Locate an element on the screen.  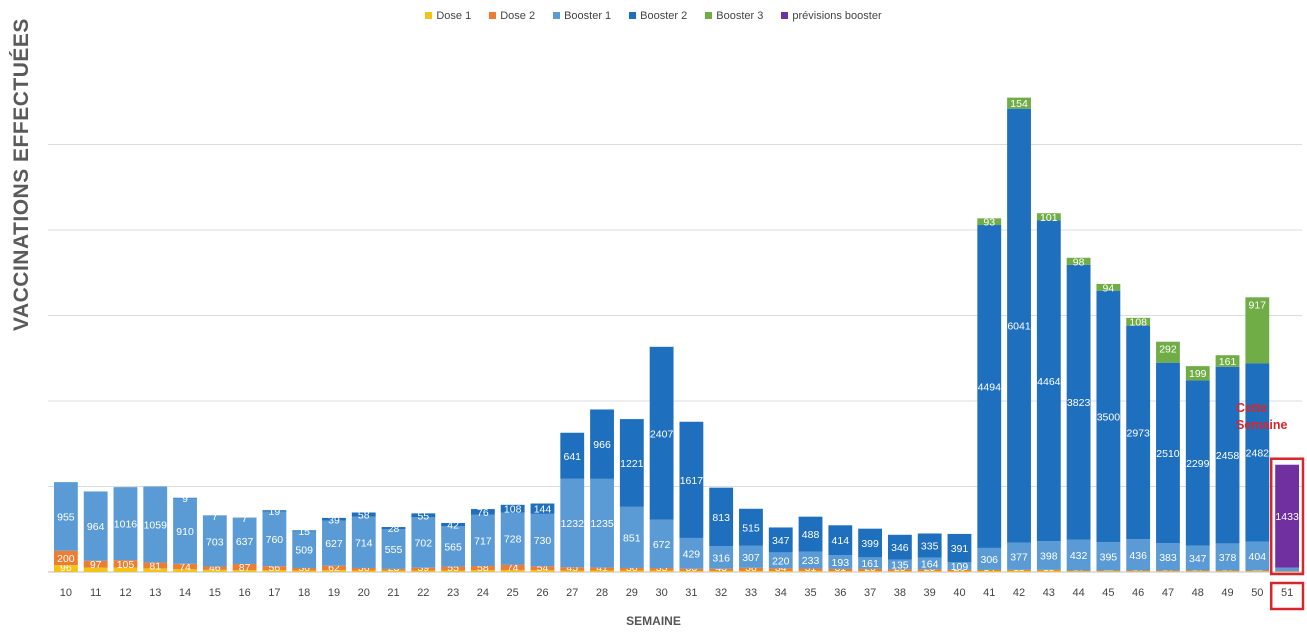
data-label-dose-2-w26: 54 is located at coordinates (543, 568).